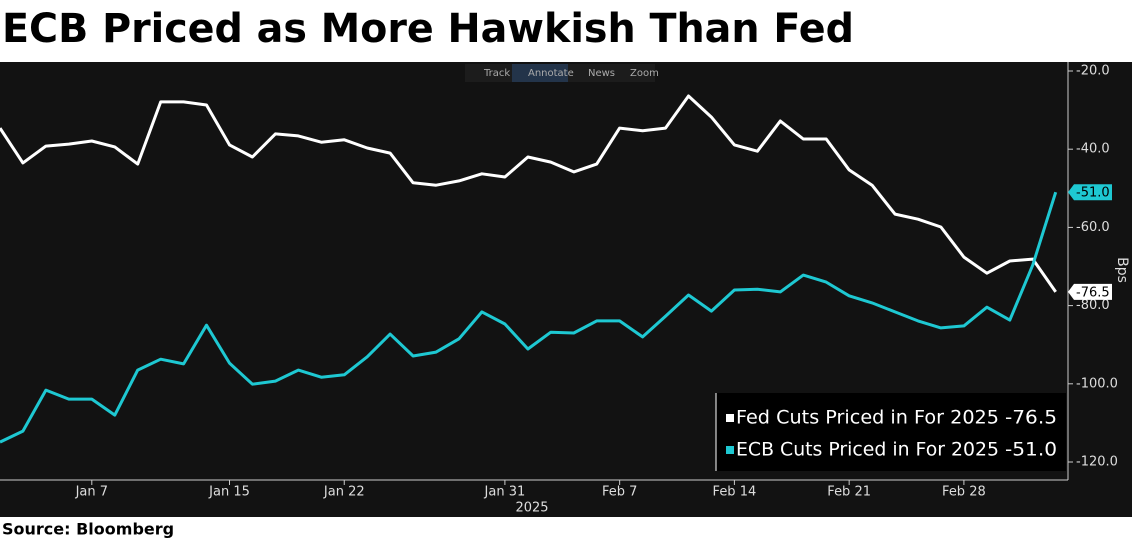 The width and height of the screenshot is (1132, 540). What do you see at coordinates (1031, 418) in the screenshot?
I see `legend-value: -76.5` at bounding box center [1031, 418].